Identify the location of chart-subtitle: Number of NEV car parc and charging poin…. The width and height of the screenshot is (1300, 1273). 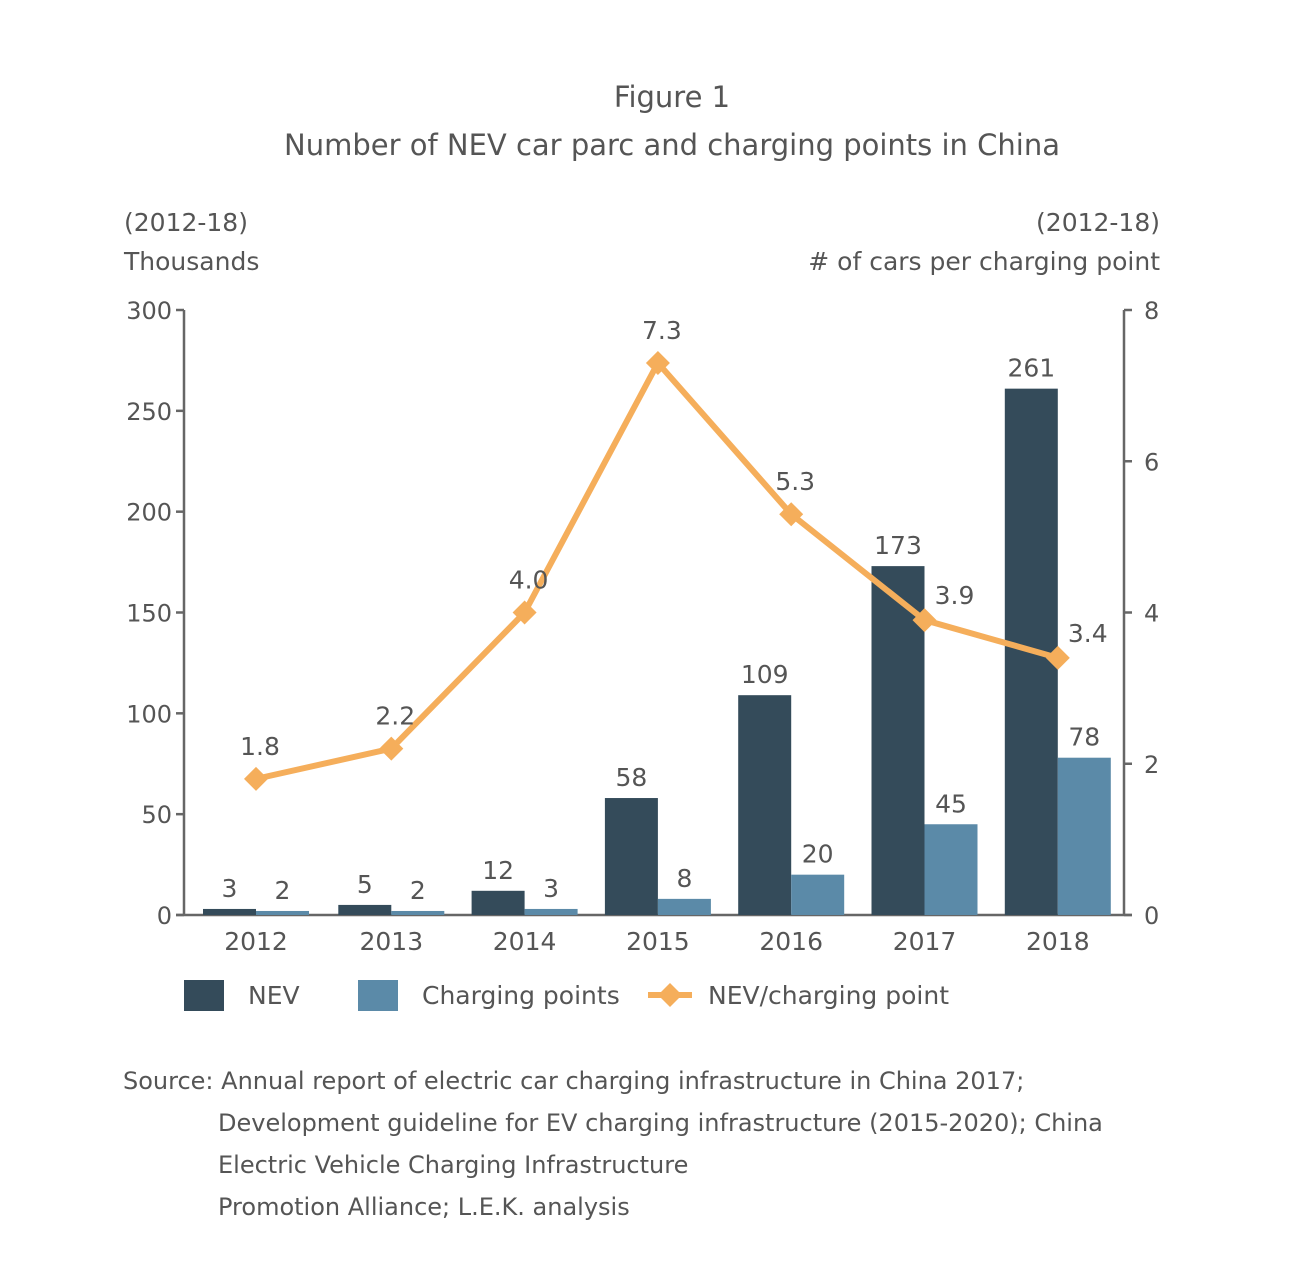
(672, 145).